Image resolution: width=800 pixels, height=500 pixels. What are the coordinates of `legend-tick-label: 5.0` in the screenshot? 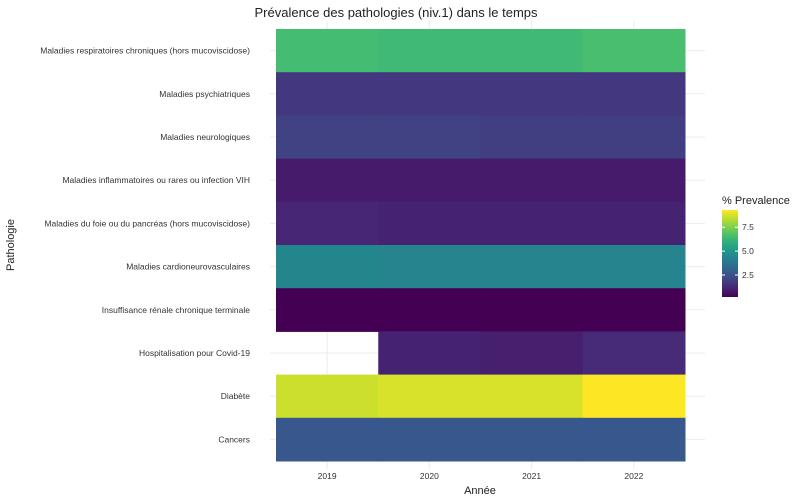 It's located at (748, 251).